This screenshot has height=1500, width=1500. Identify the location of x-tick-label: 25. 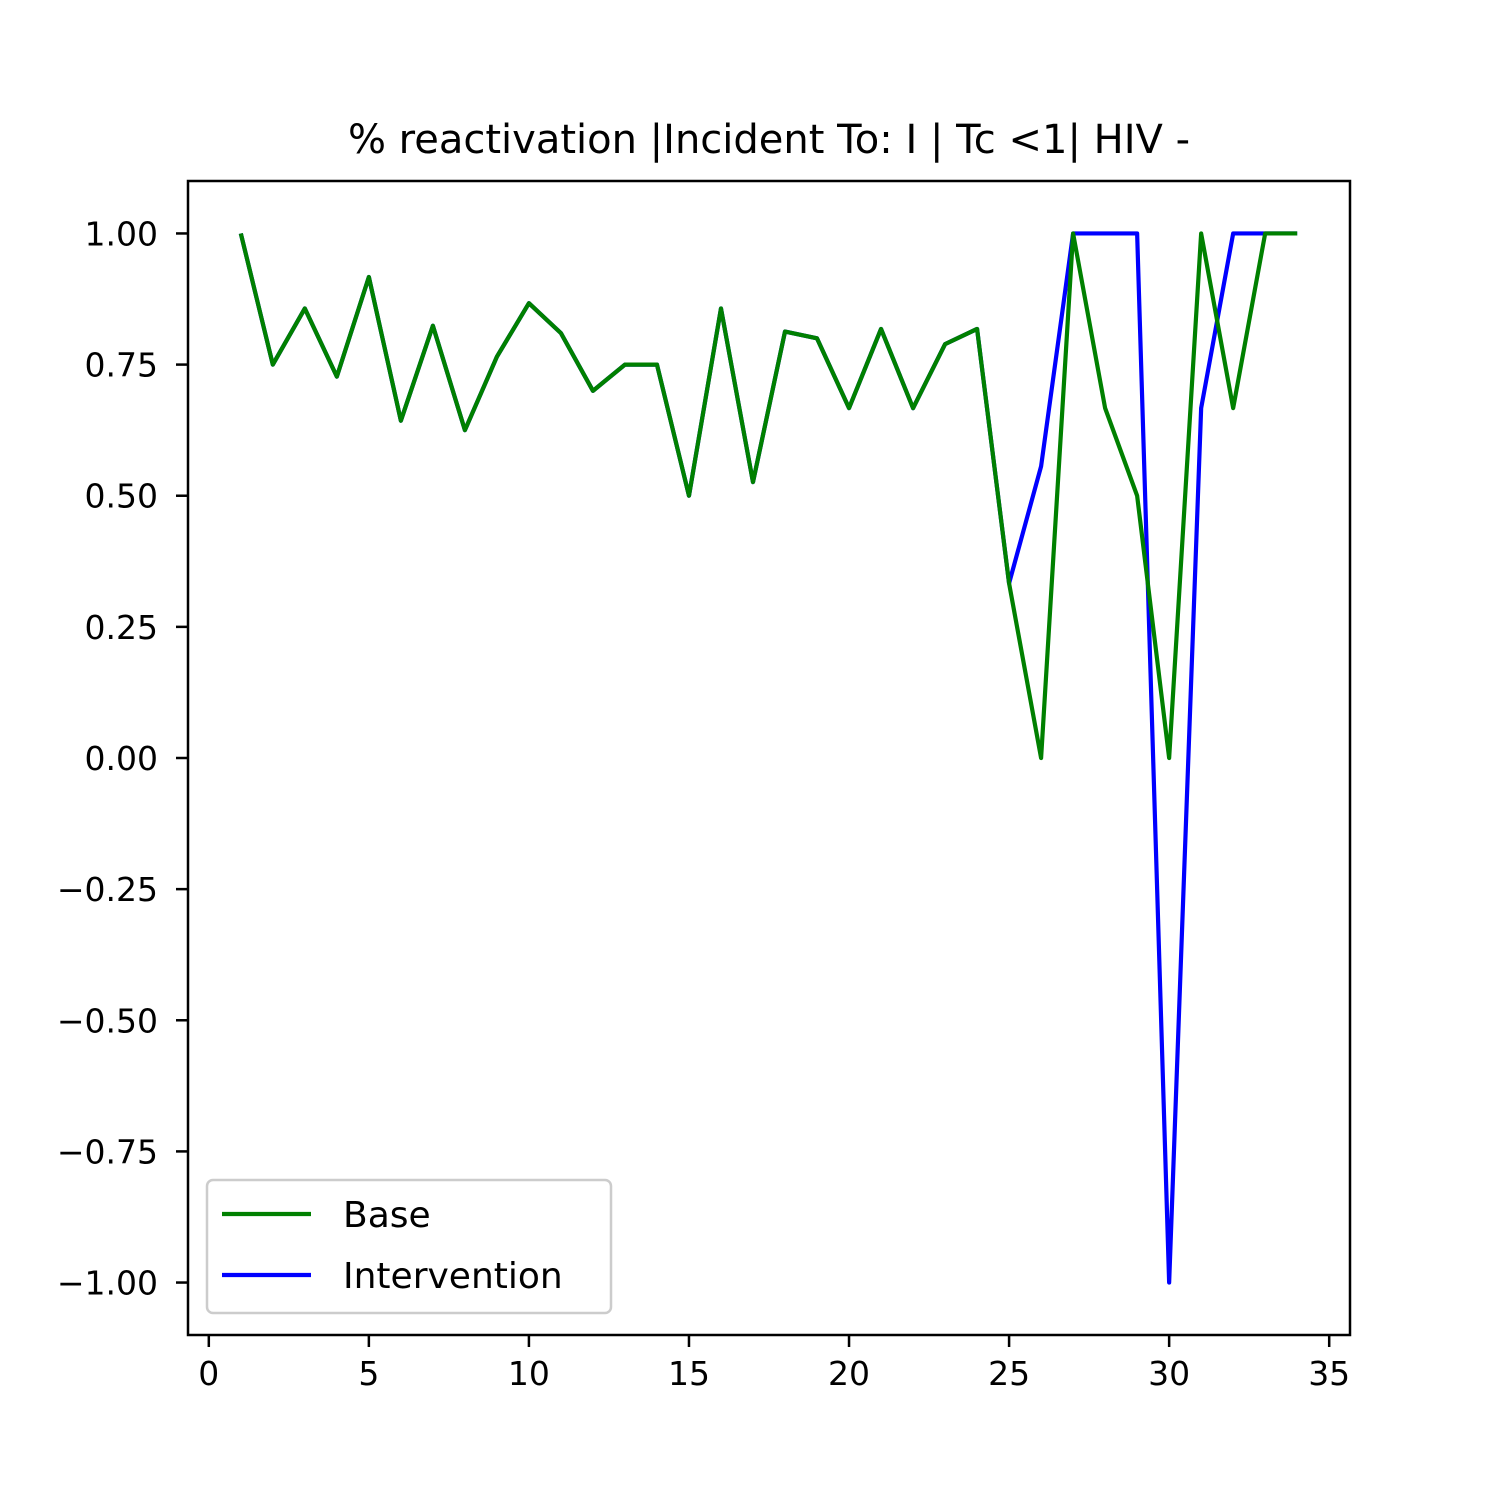
(1009, 1373).